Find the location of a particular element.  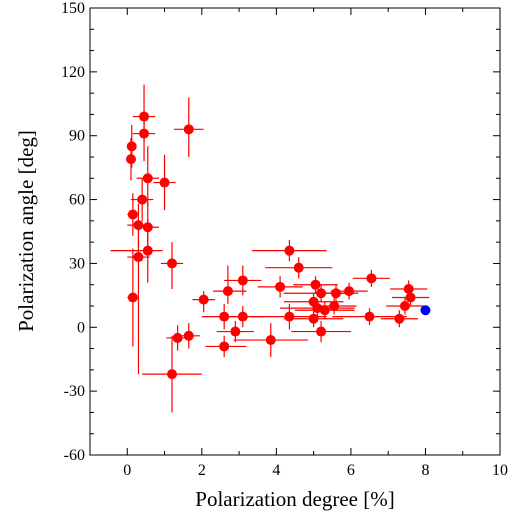

x-tick-label: 6 is located at coordinates (351, 470).